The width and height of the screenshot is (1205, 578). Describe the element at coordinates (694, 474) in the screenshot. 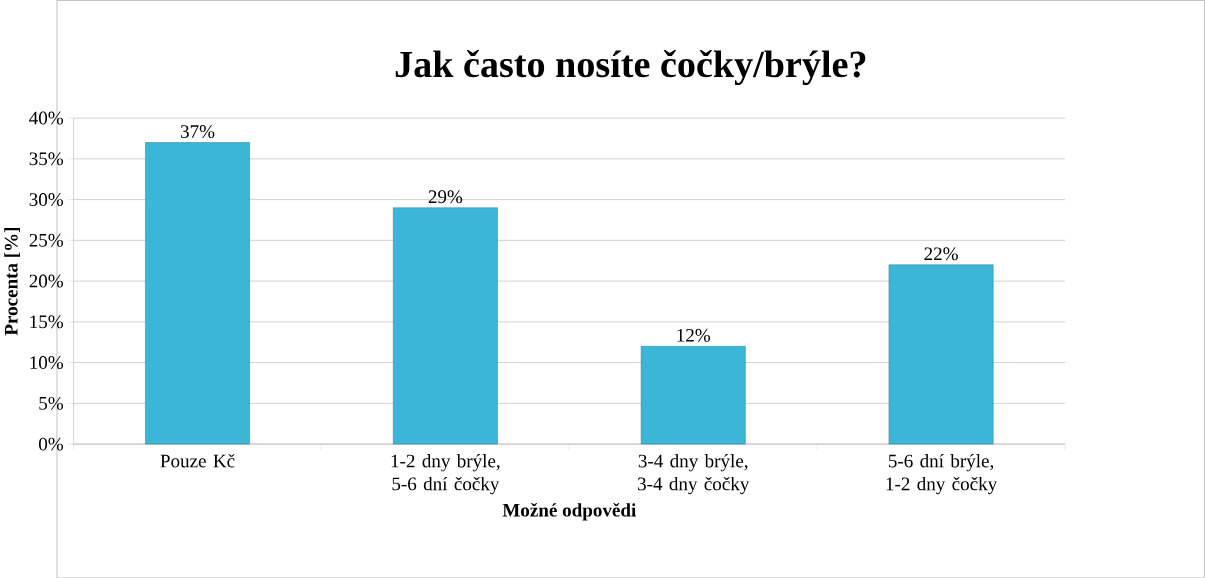

I see `x-tick-label: 3-4 dny brýle, 3-4 dny čočky` at that location.